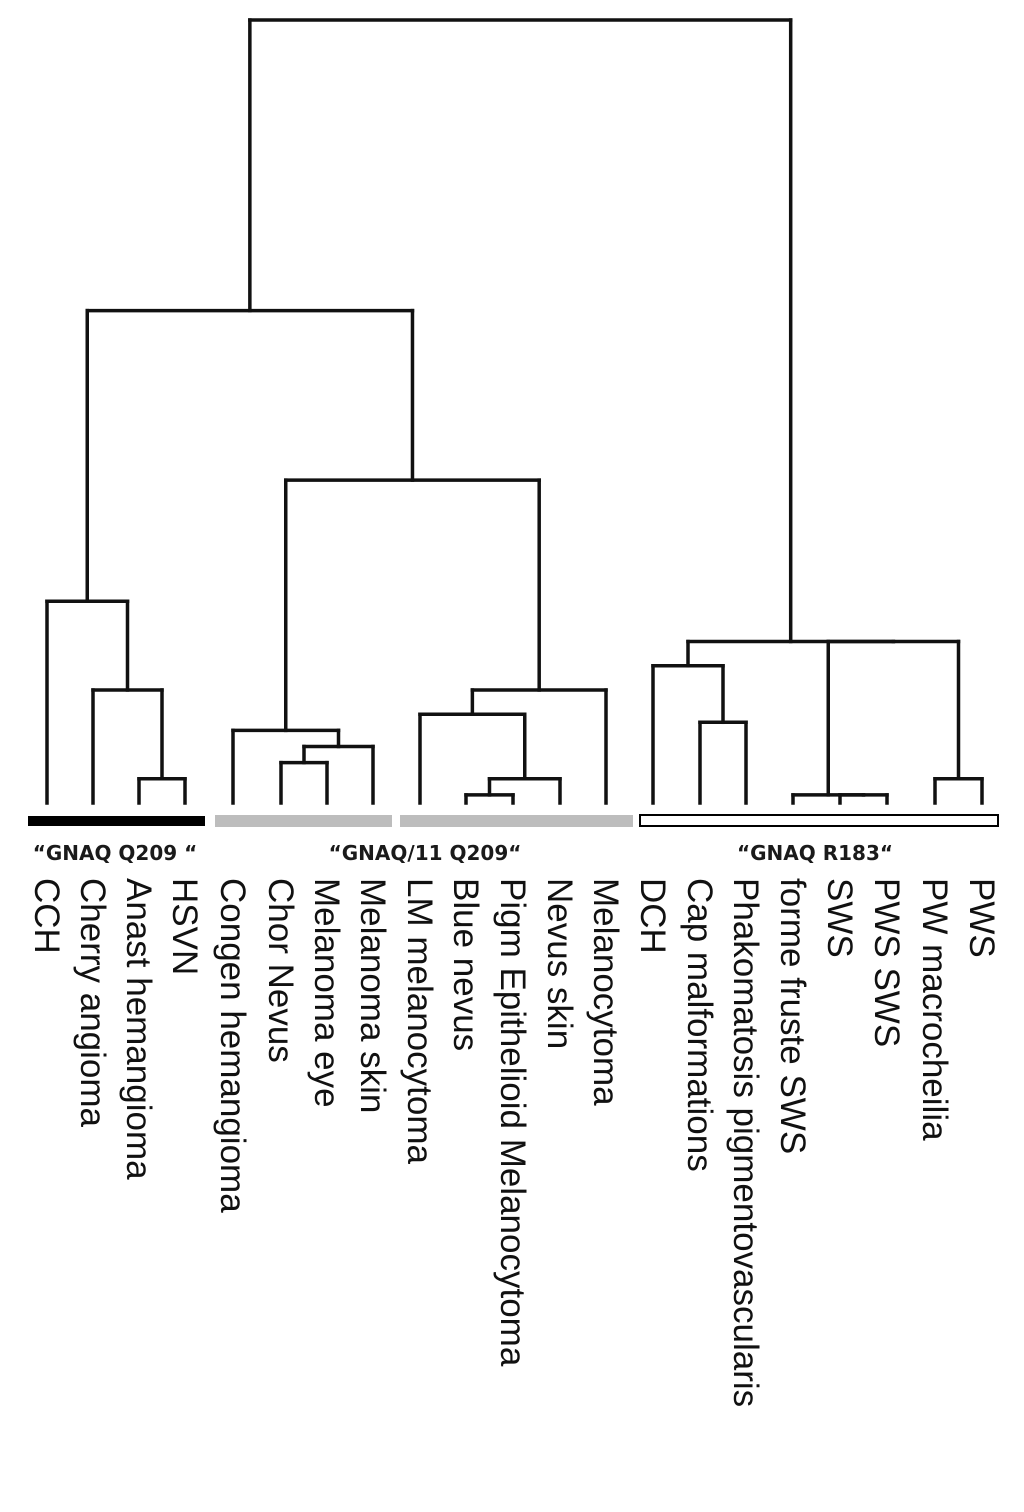  Describe the element at coordinates (559, 963) in the screenshot. I see `leaf-label-11: Nevus skin` at that location.